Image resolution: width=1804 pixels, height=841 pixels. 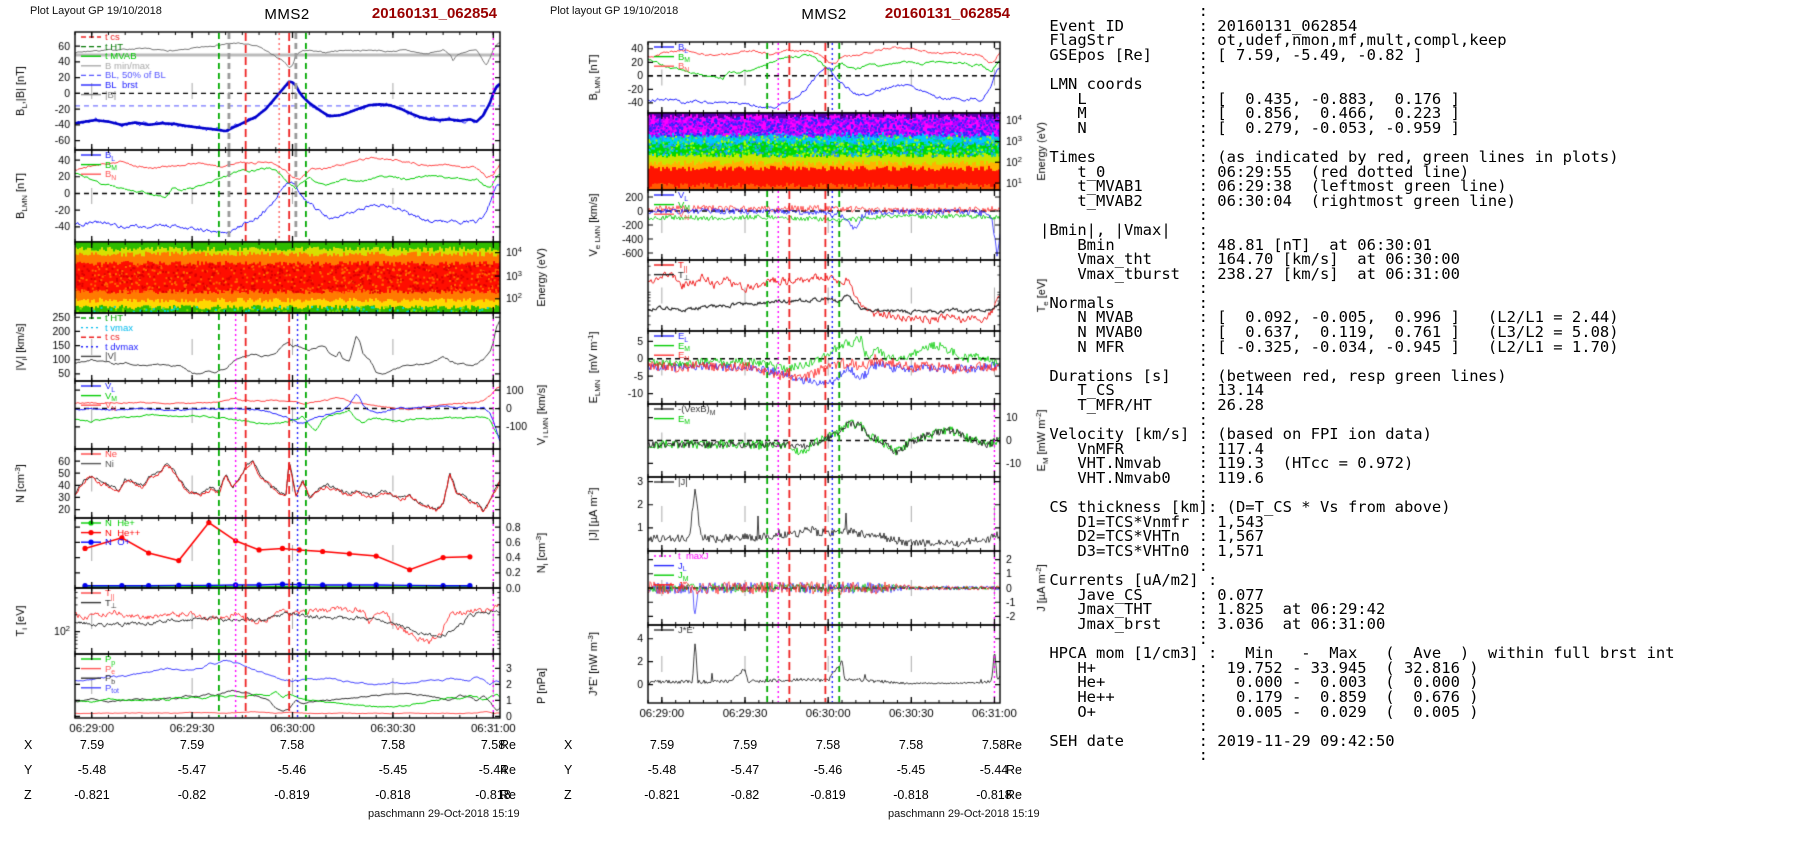 I want to click on event-id-title-mid: 20160131_062854, so click(x=947, y=13).